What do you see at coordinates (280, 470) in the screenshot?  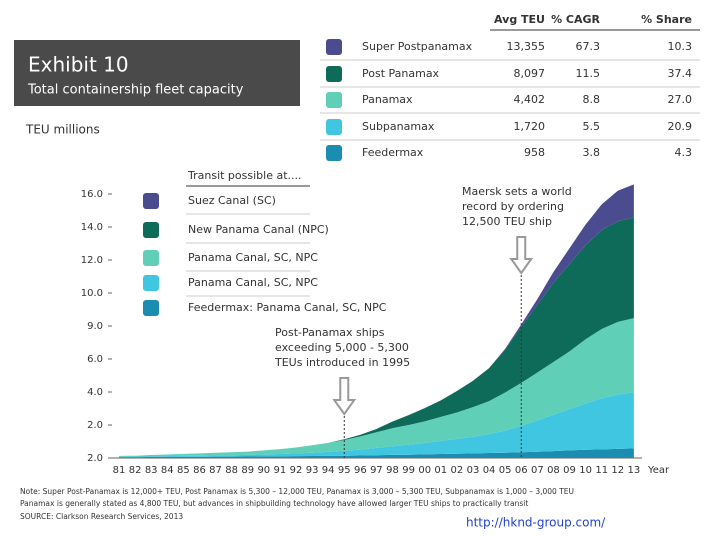 I see `x-tick-label: 91` at bounding box center [280, 470].